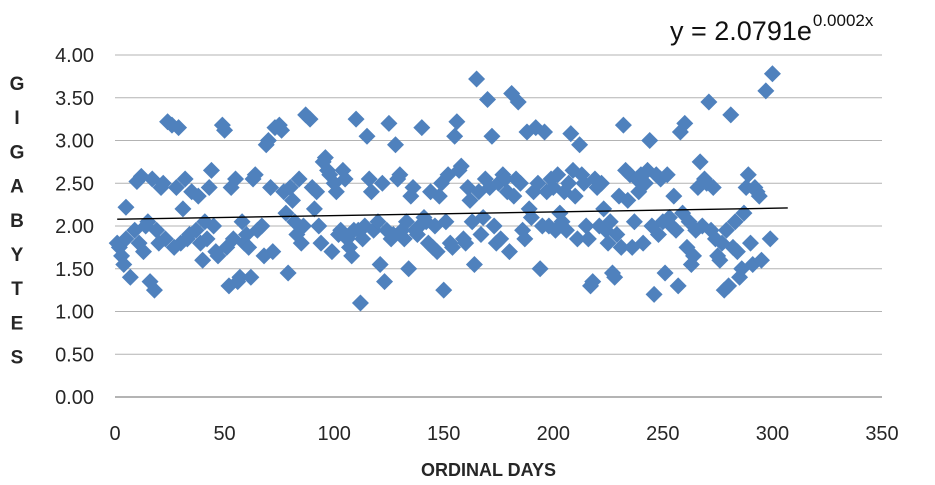  What do you see at coordinates (662, 434) in the screenshot?
I see `x-tick-label: 250` at bounding box center [662, 434].